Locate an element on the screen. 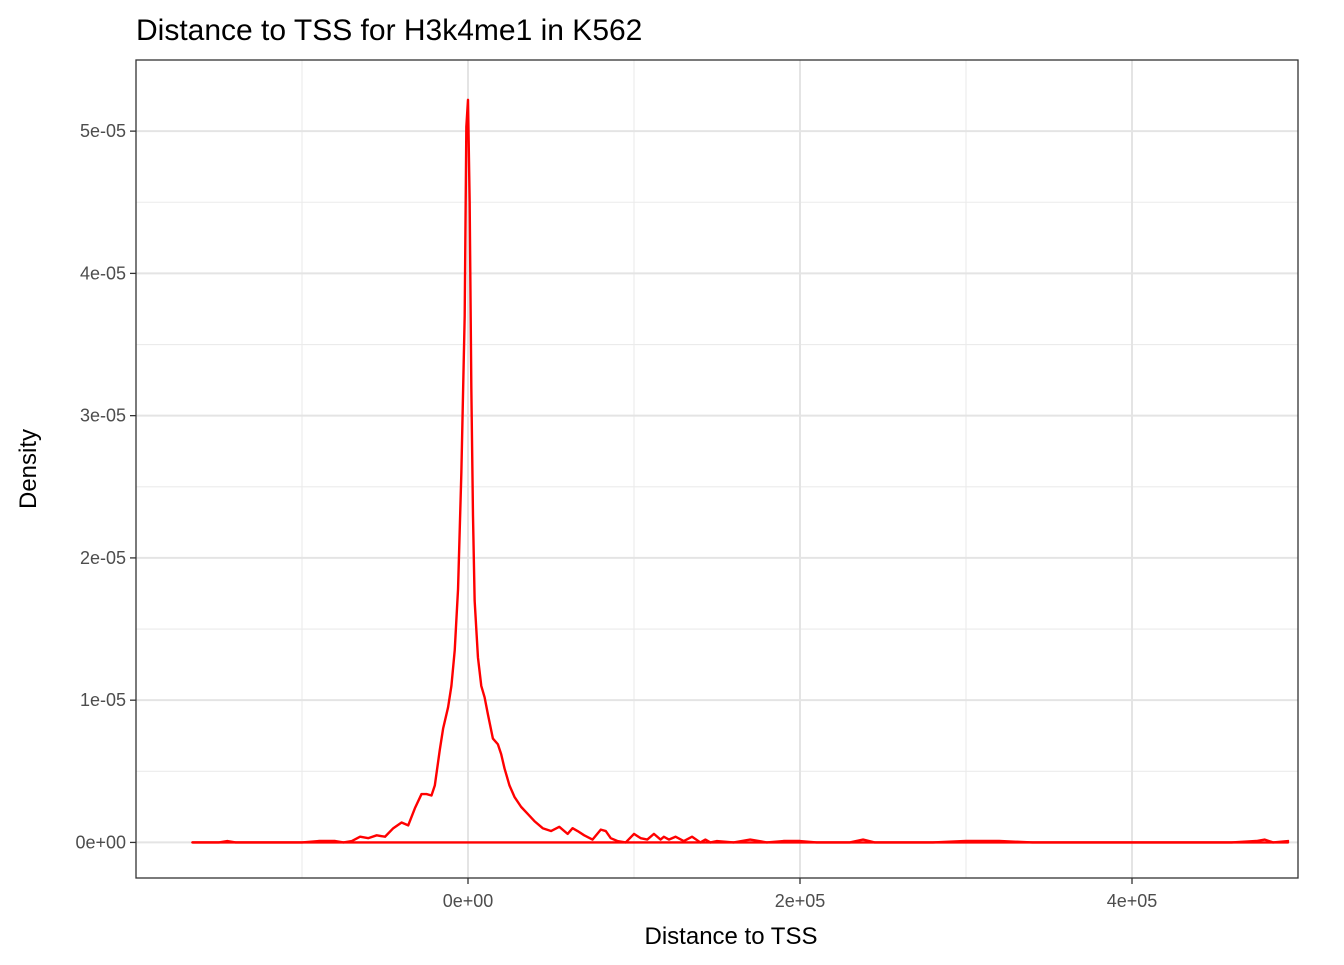 The height and width of the screenshot is (965, 1344). y-tick-label: 4e-05 is located at coordinates (103, 273).